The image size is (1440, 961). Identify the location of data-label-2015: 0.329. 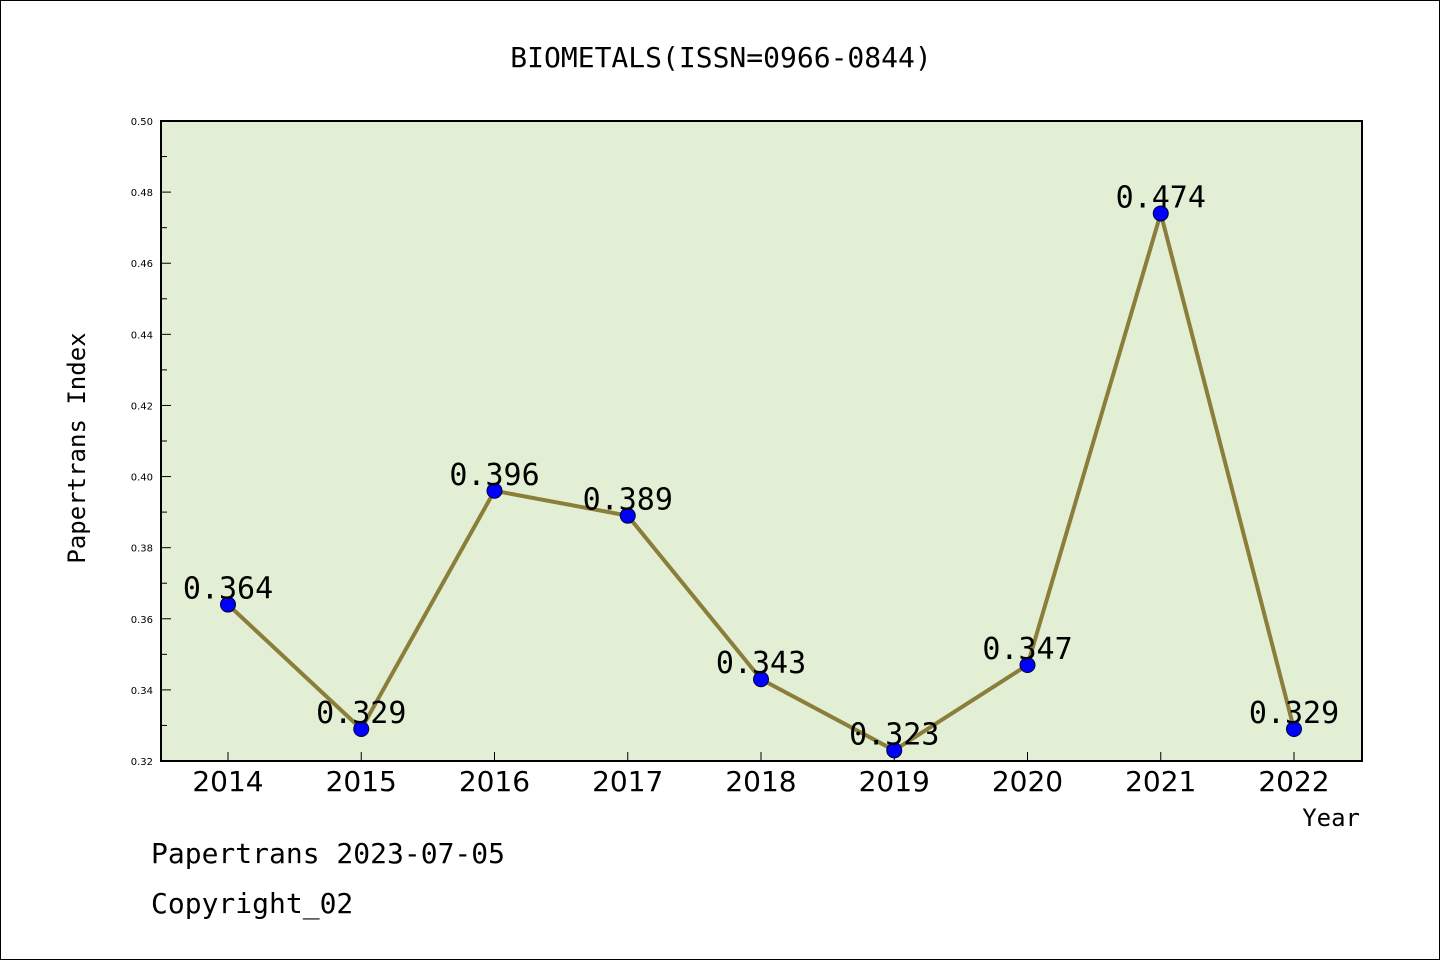
(361, 713).